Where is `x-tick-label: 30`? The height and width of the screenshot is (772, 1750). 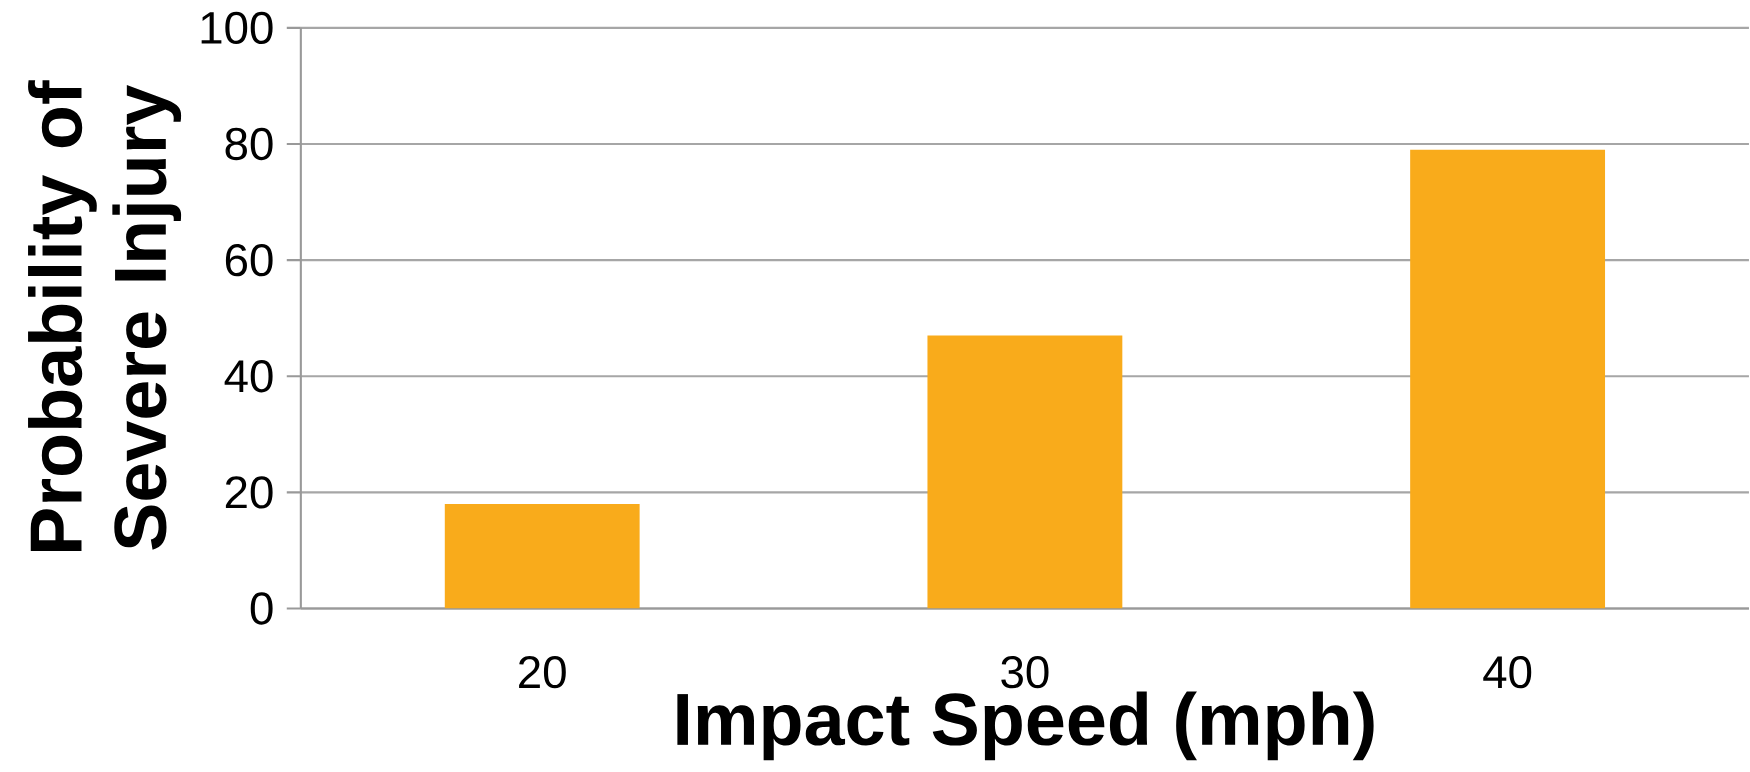
x-tick-label: 30 is located at coordinates (1025, 672).